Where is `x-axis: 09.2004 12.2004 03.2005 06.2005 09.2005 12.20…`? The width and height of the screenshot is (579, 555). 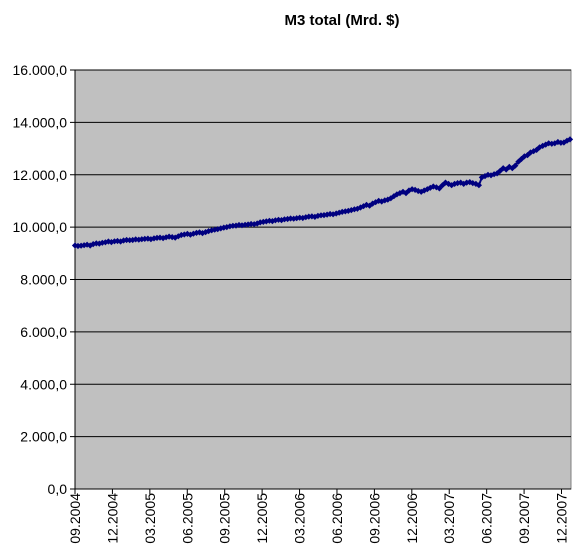
x-axis: 09.2004 12.2004 03.2005 06.2005 09.2005 12.20… is located at coordinates (319, 516).